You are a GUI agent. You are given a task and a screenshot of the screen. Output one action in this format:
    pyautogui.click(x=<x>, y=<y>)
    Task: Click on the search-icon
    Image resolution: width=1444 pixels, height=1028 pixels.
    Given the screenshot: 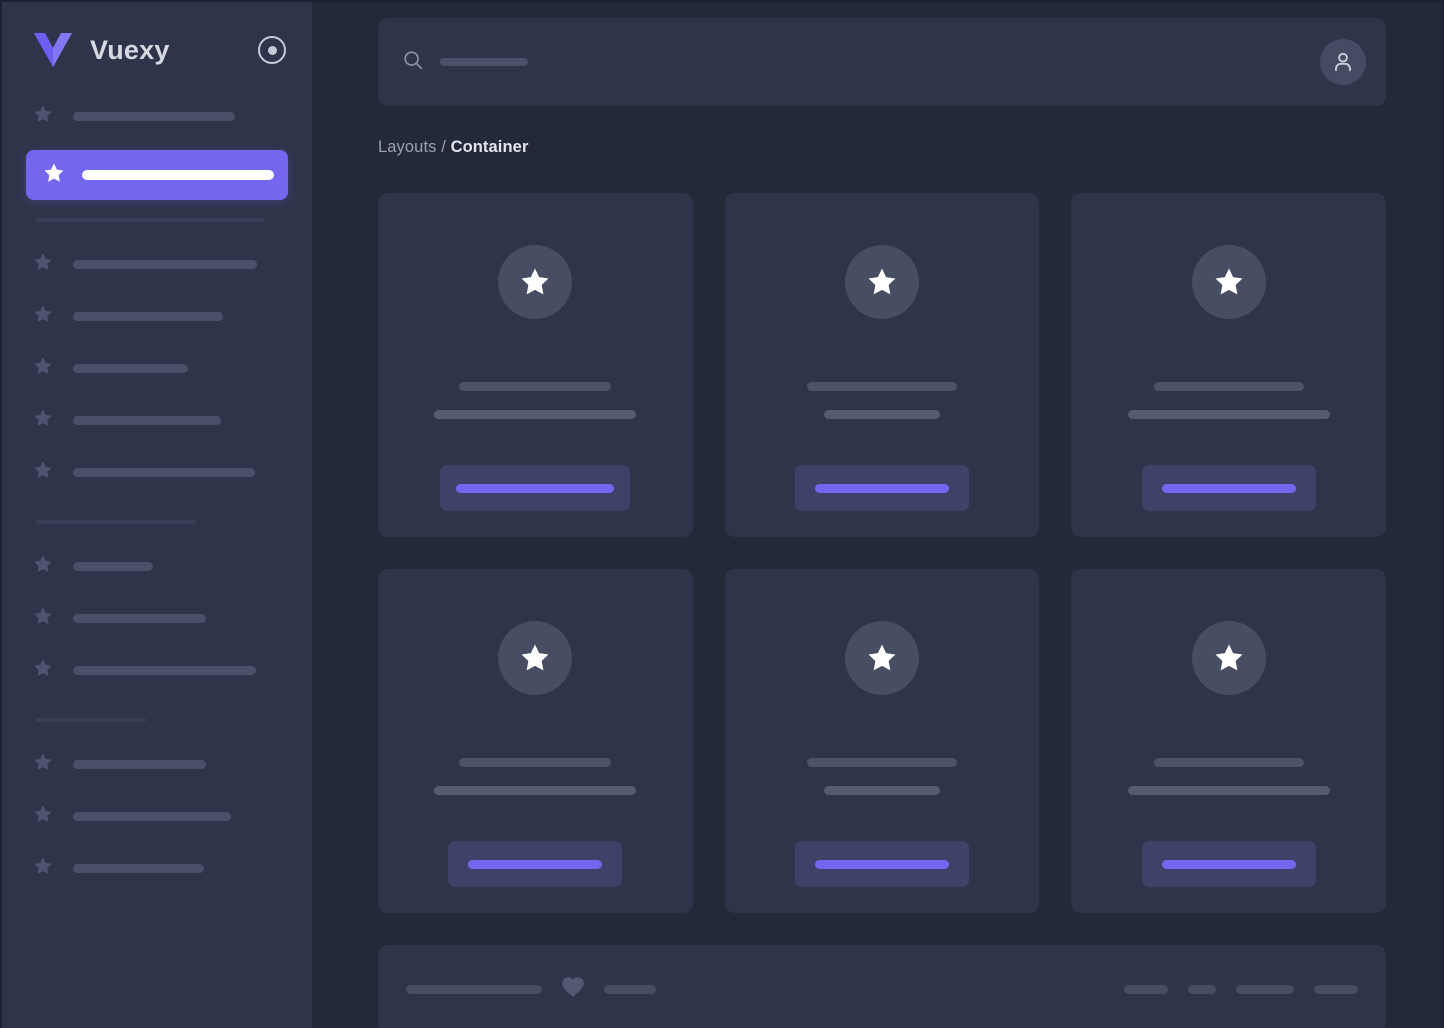 What is the action you would take?
    pyautogui.click(x=413, y=62)
    